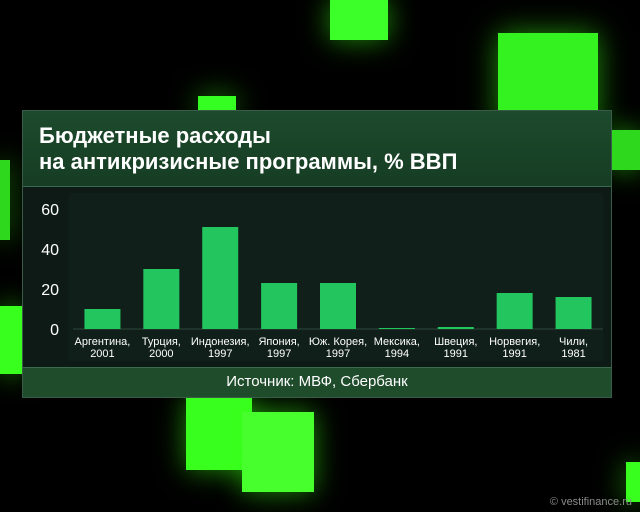 The width and height of the screenshot is (640, 512). Describe the element at coordinates (102, 354) in the screenshot. I see `x-tick-label: 2001` at that location.